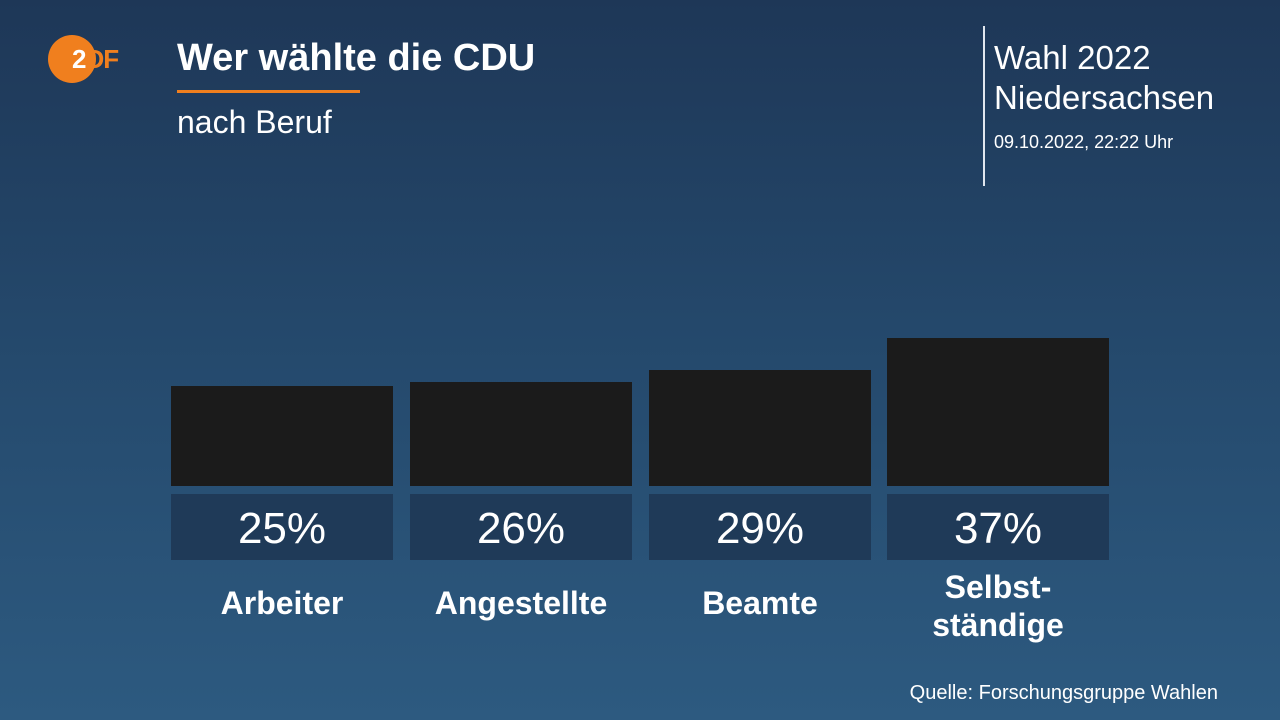 This screenshot has height=720, width=1280. What do you see at coordinates (760, 603) in the screenshot?
I see `category-label: Beamte` at bounding box center [760, 603].